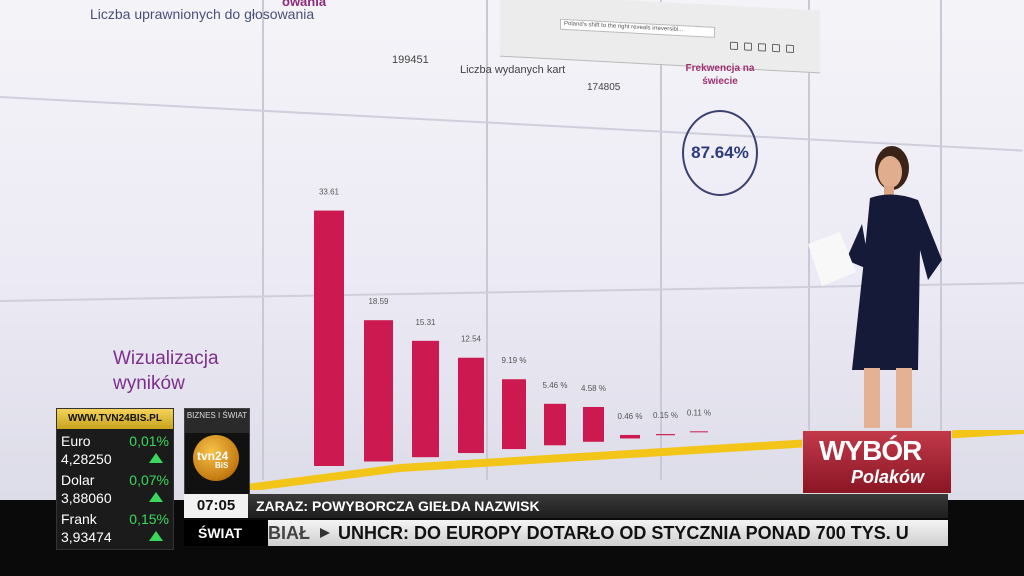 The width and height of the screenshot is (1024, 576). What do you see at coordinates (115, 489) in the screenshot?
I see `currency-row-dolar: Dolar 0,07% 3,88060` at bounding box center [115, 489].